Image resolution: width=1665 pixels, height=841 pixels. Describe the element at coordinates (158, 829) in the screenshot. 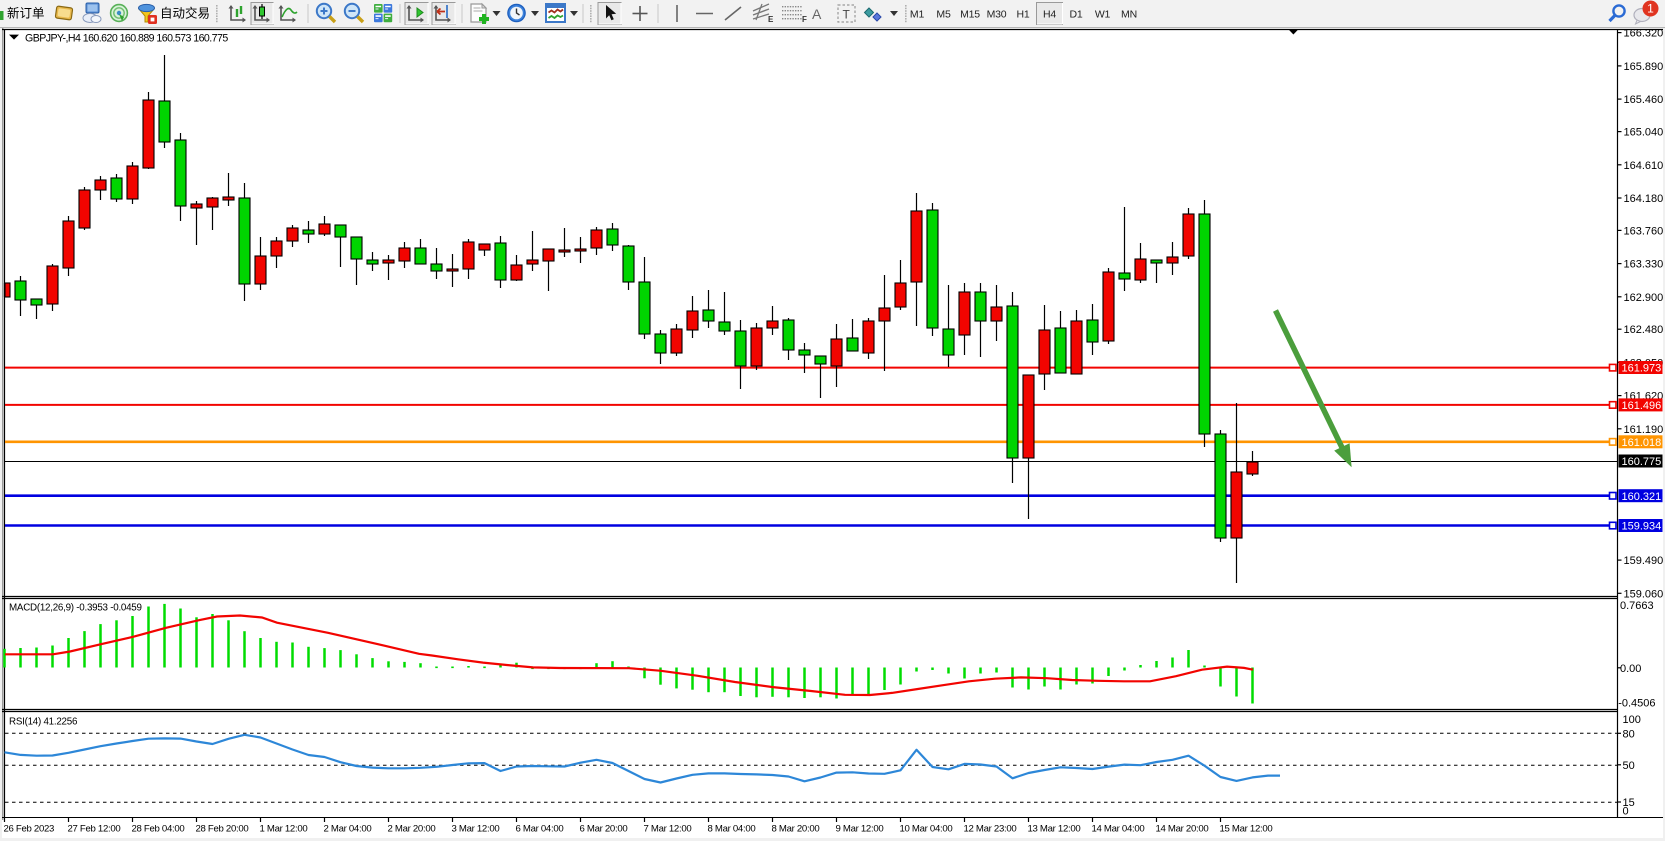

I see `svg-text: 28 Feb 04:00` at that location.